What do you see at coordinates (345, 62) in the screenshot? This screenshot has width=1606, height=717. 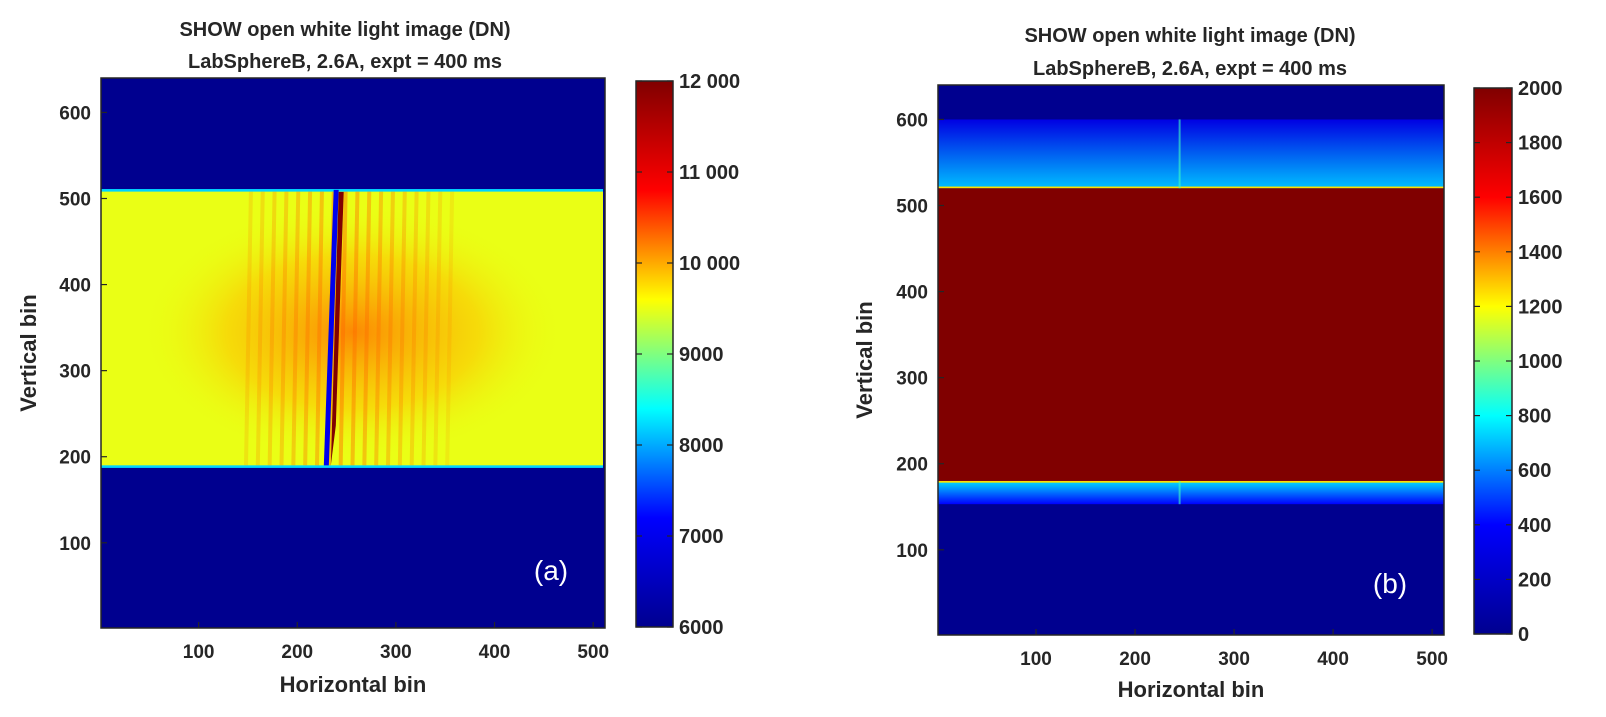 I see `chart-a-subtitle: LabSphereB, 2.6A, expt = 400 ms` at bounding box center [345, 62].